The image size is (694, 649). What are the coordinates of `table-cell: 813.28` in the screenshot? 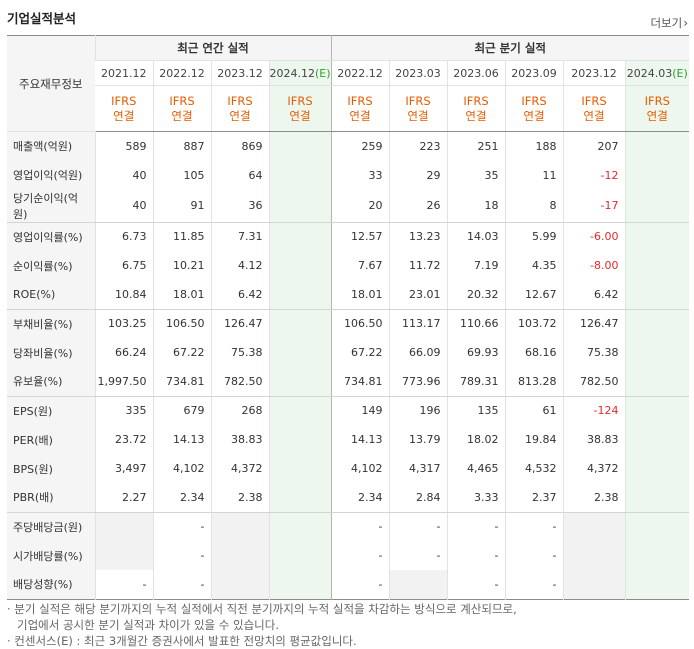 It's located at (533, 382).